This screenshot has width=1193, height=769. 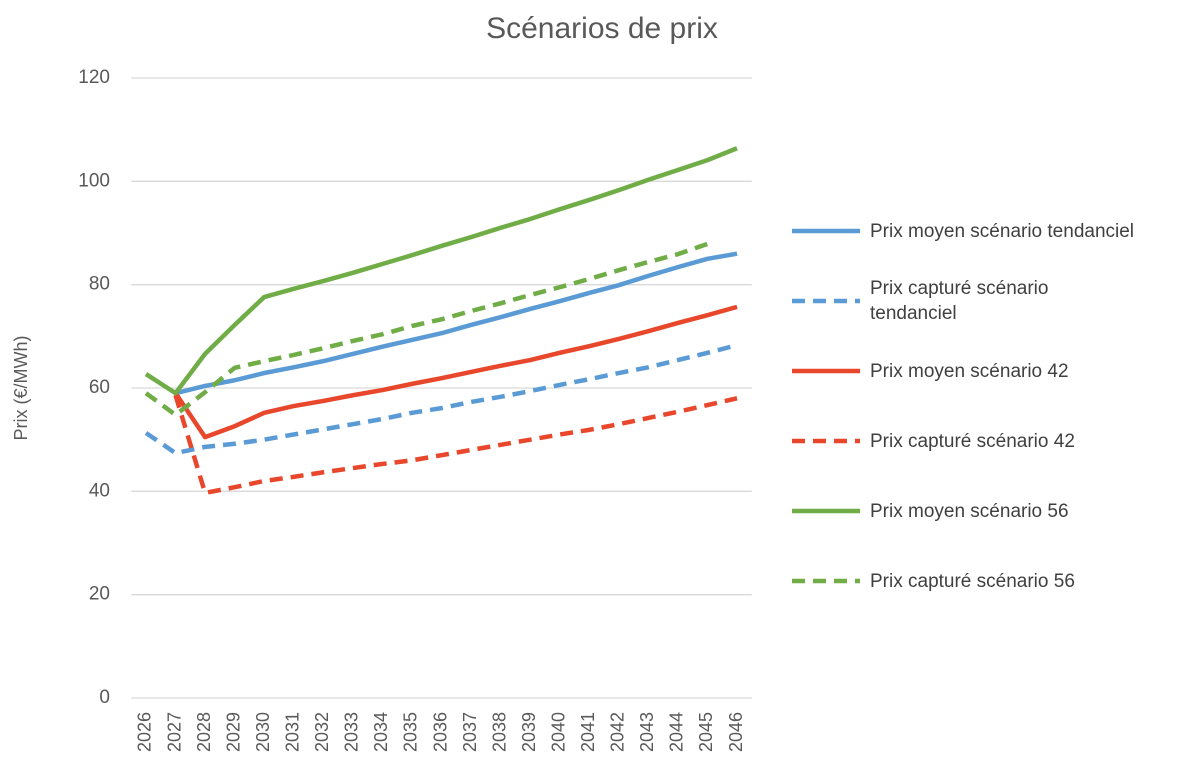 I want to click on y-tick-label: 60, so click(x=99, y=387).